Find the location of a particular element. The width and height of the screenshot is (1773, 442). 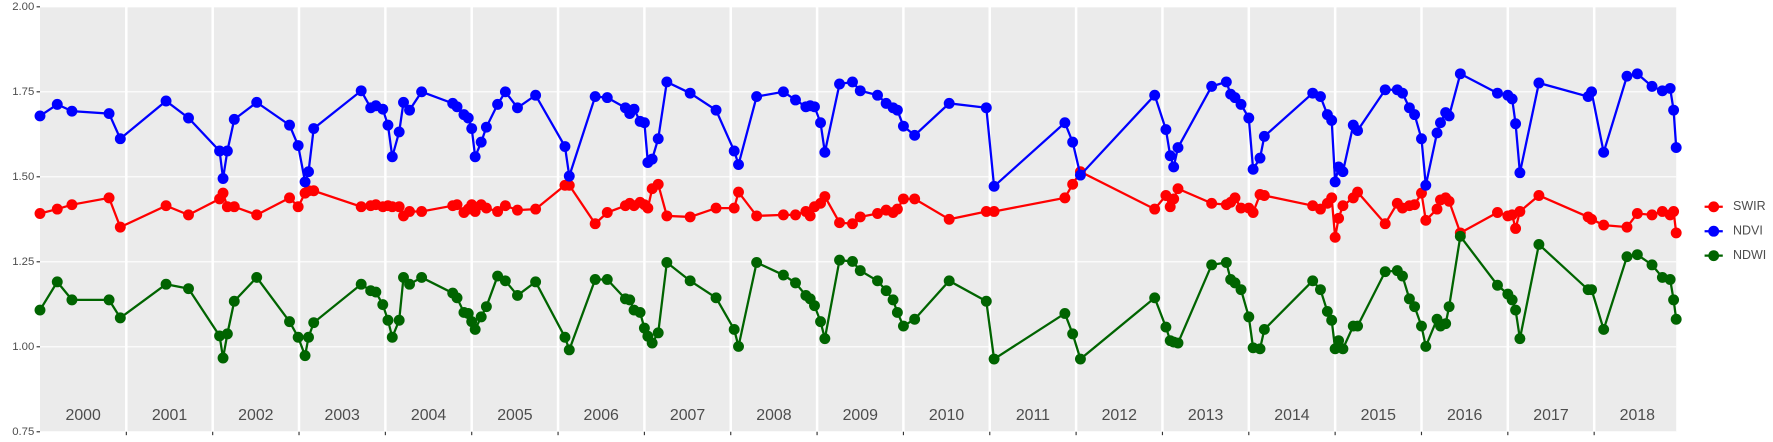

year-label: 2010 is located at coordinates (947, 415).